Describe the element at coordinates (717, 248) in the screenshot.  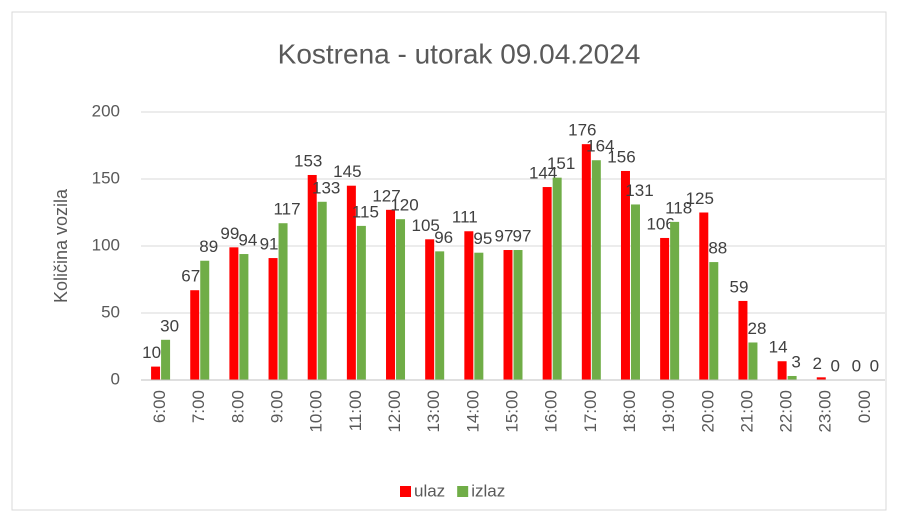
I see `data-label: 88` at that location.